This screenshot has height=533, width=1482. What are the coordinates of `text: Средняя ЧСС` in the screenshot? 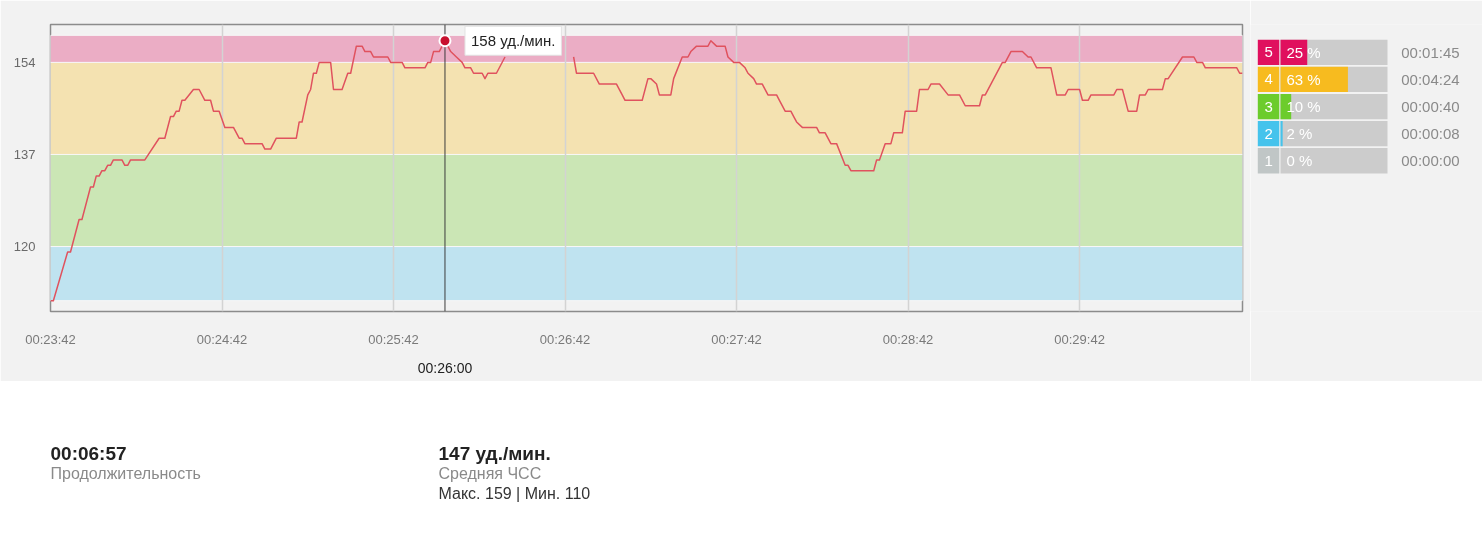 It's located at (490, 473).